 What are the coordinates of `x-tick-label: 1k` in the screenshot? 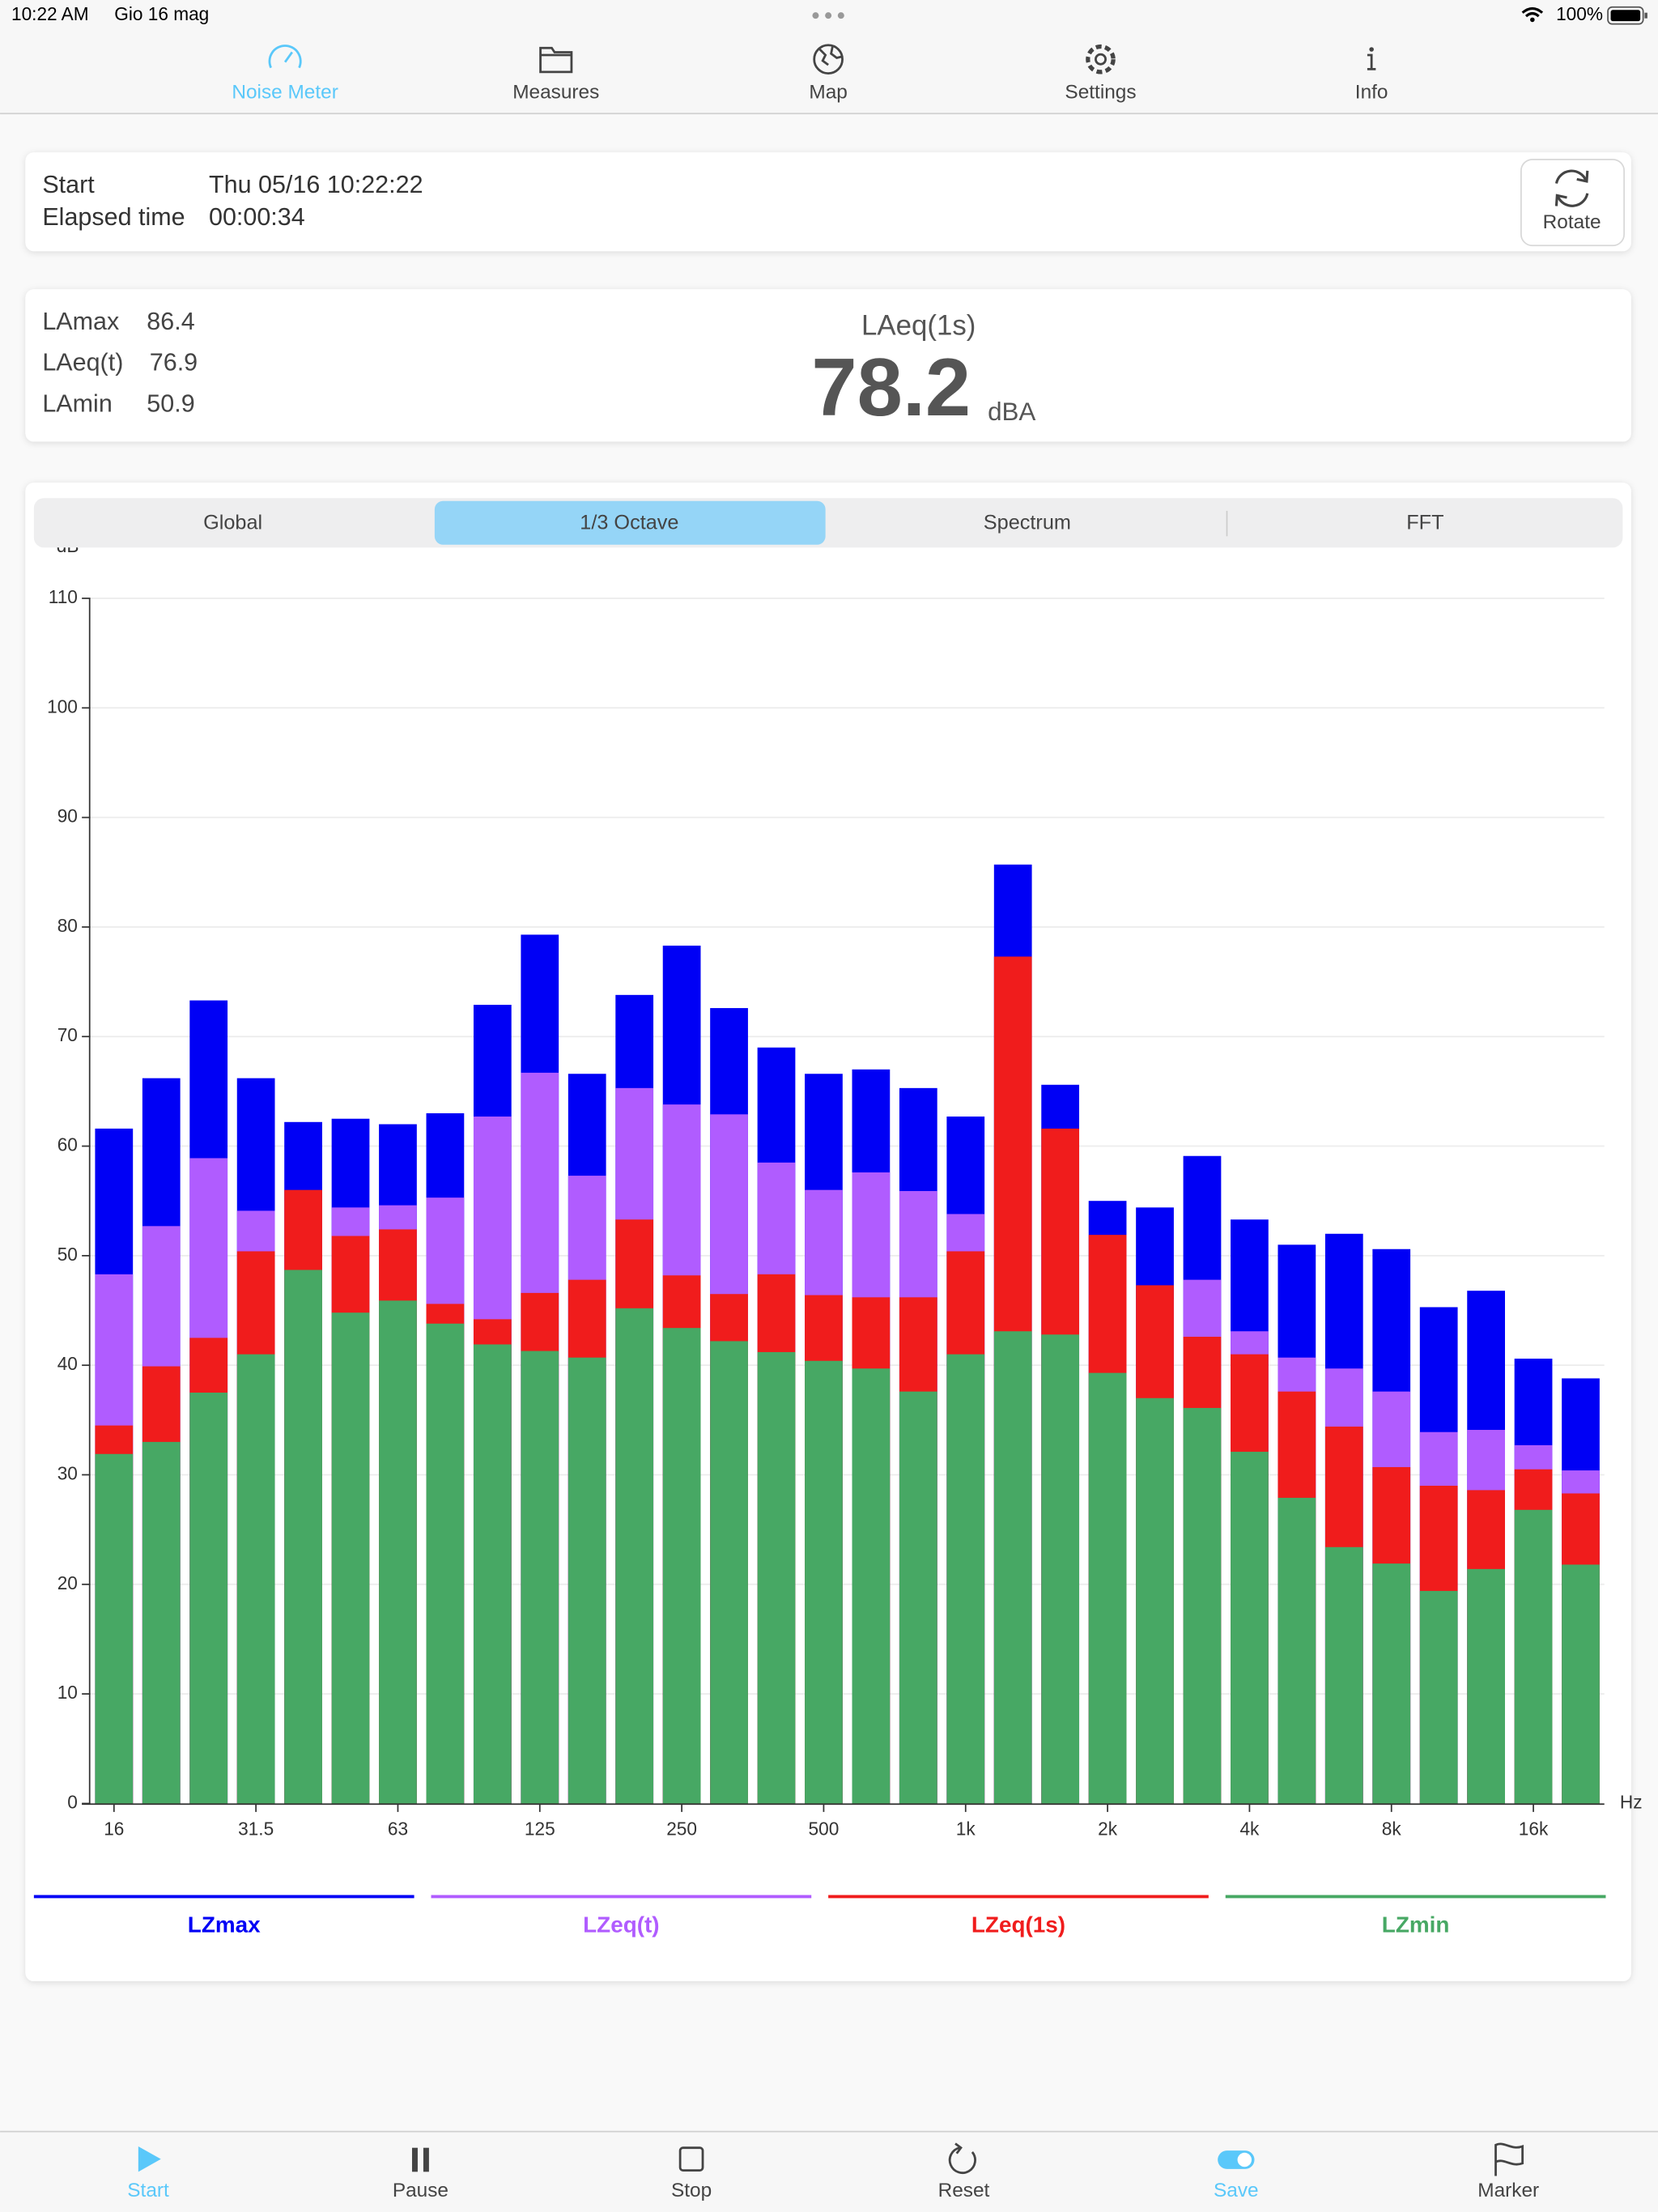 It's located at (966, 1830).